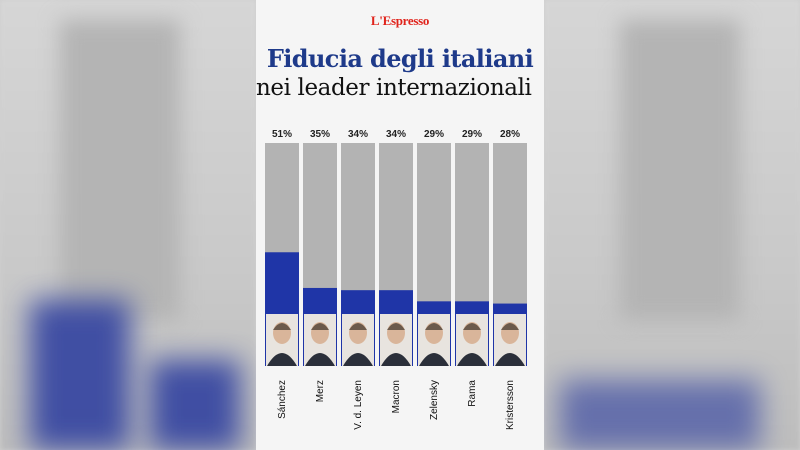 This screenshot has height=450, width=800. Describe the element at coordinates (510, 405) in the screenshot. I see `category-label: Kristersson` at that location.